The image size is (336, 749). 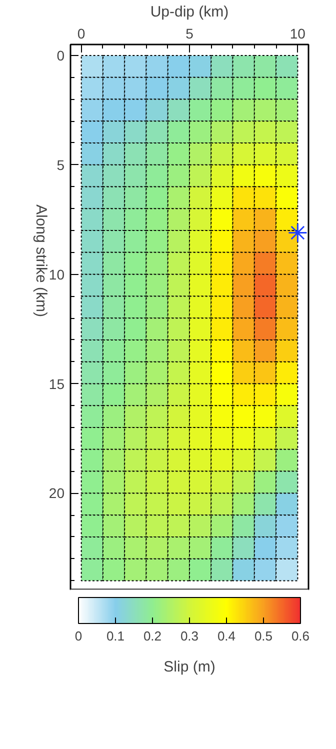 What do you see at coordinates (60, 164) in the screenshot?
I see `y-tick-label: 5` at bounding box center [60, 164].